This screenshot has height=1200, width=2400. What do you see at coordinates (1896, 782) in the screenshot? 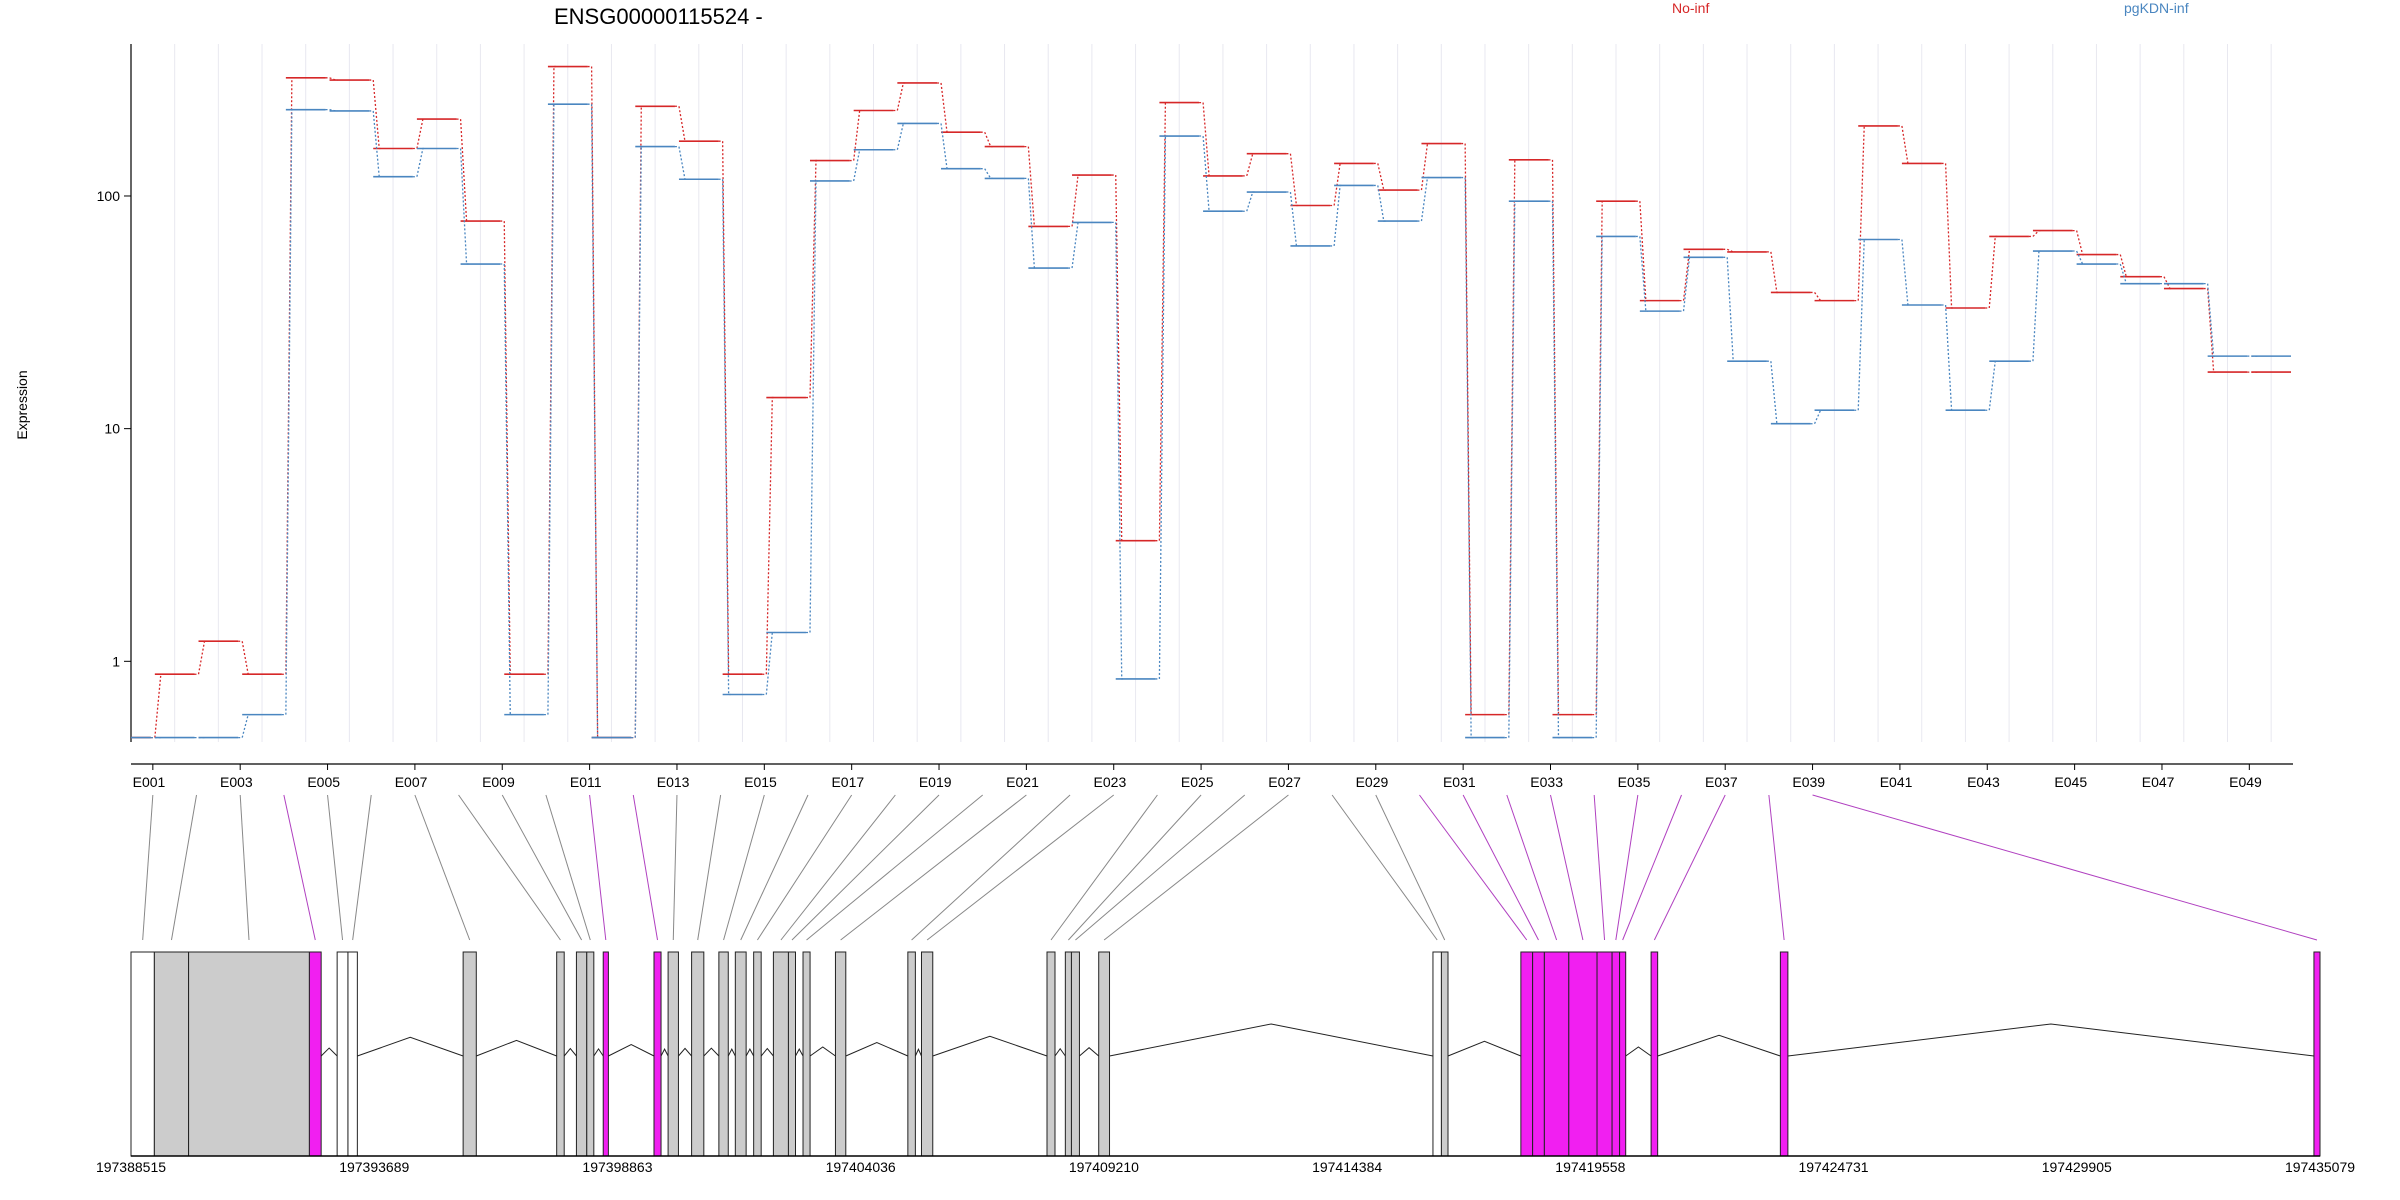
I see `x-tick-label: E041` at bounding box center [1896, 782].